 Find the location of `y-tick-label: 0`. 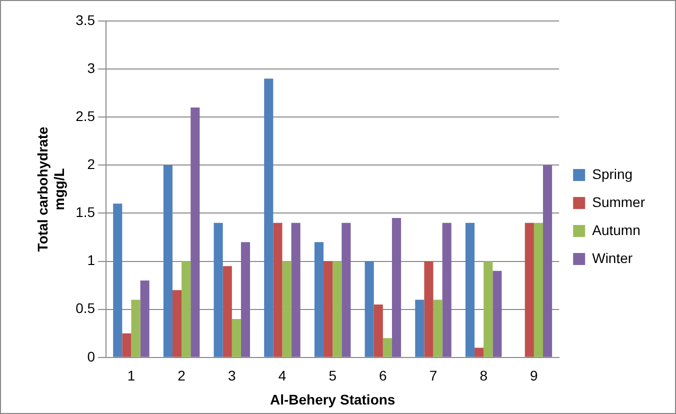

y-tick-label: 0 is located at coordinates (91, 356).